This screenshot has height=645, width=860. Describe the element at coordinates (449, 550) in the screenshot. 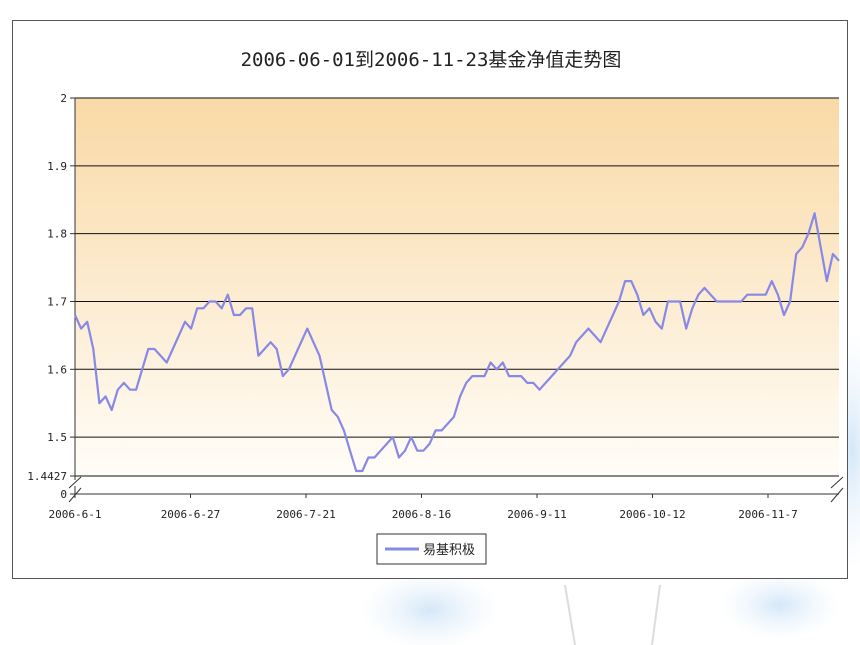

I see `legend-label: 易基积极` at that location.